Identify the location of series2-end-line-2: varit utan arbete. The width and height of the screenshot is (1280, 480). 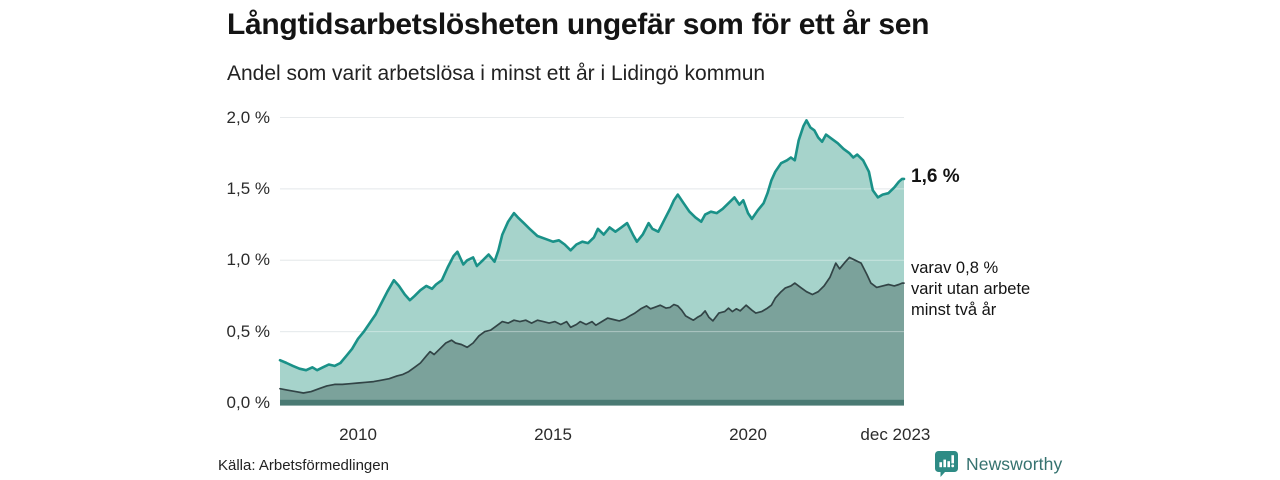
(971, 289).